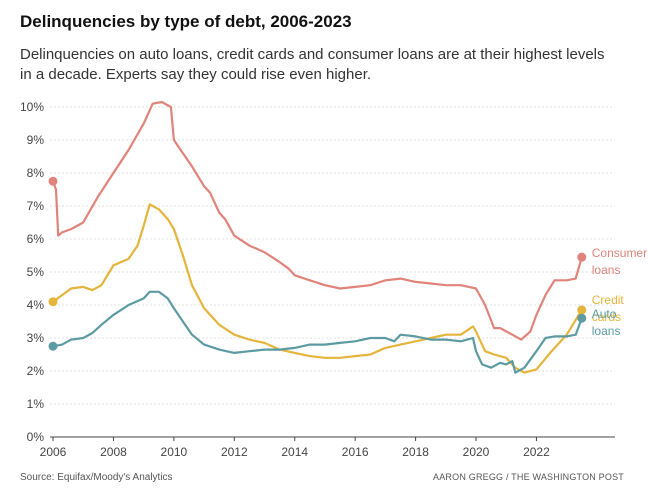 This screenshot has width=650, height=502. Describe the element at coordinates (36, 338) in the screenshot. I see `y-tick-label: 3%` at that location.